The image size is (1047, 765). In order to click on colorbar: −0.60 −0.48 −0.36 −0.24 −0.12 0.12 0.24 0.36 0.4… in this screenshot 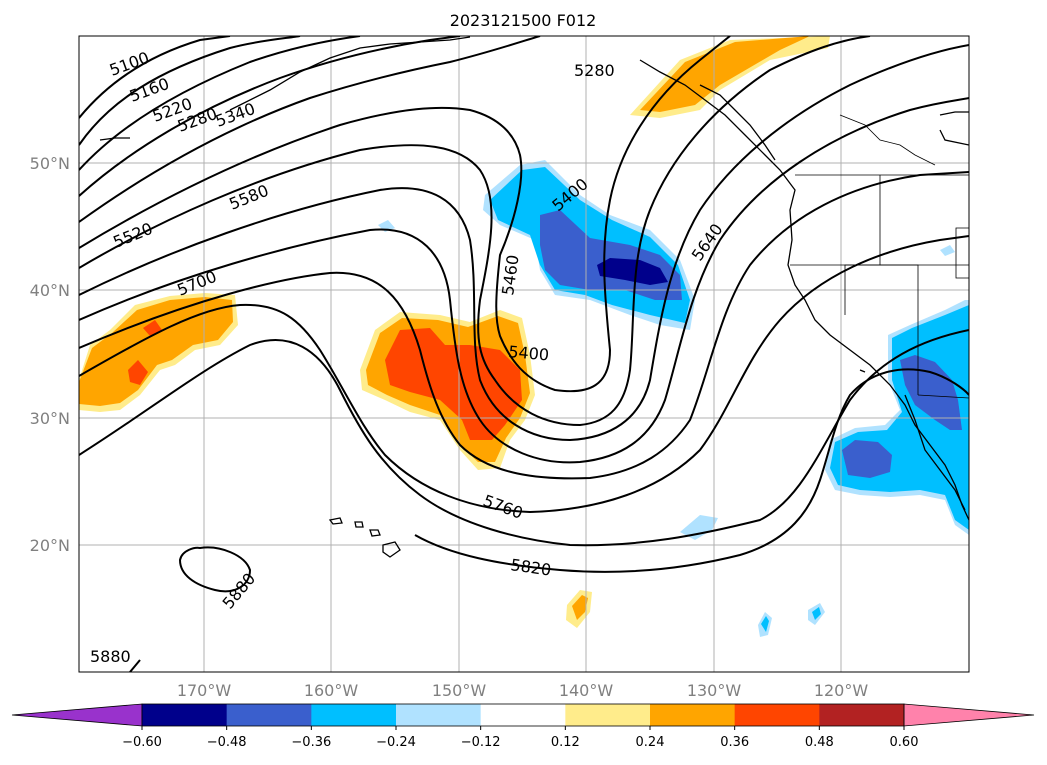, I will do `click(523, 726)`.